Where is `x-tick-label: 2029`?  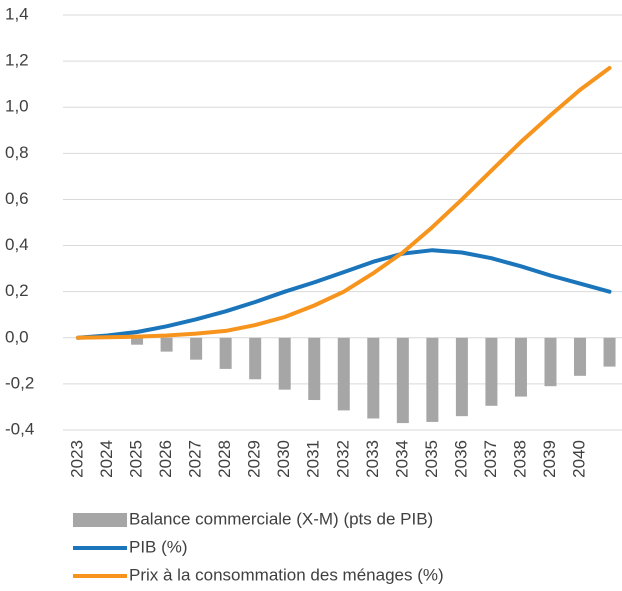
x-tick-label: 2029 is located at coordinates (254, 459).